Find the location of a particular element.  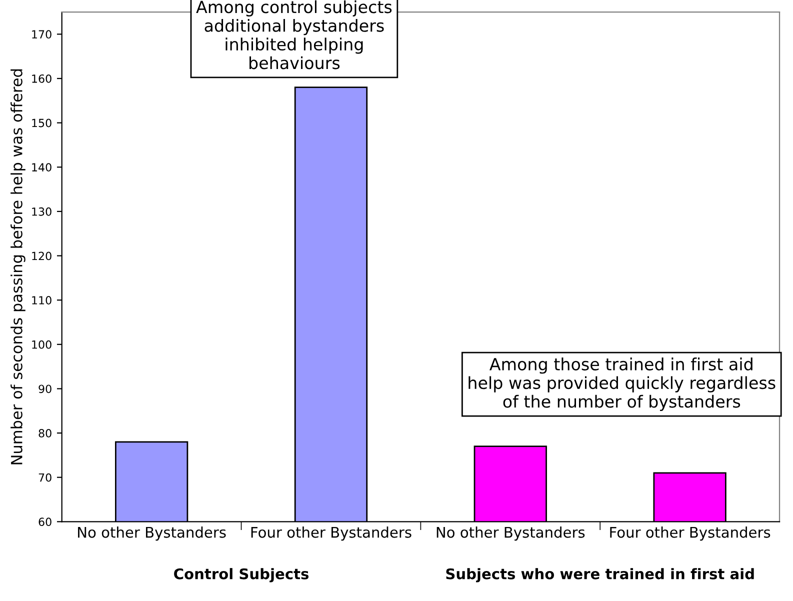

y-tick-label: 100 is located at coordinates (42, 344).